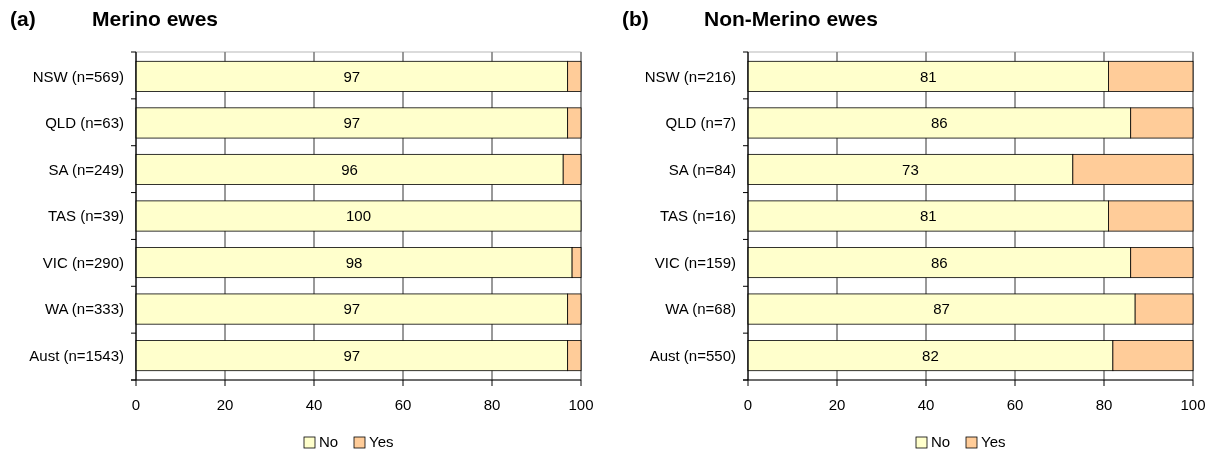 The image size is (1224, 457). Describe the element at coordinates (697, 216) in the screenshot. I see `y-tick-label: TAS (n=16)` at that location.